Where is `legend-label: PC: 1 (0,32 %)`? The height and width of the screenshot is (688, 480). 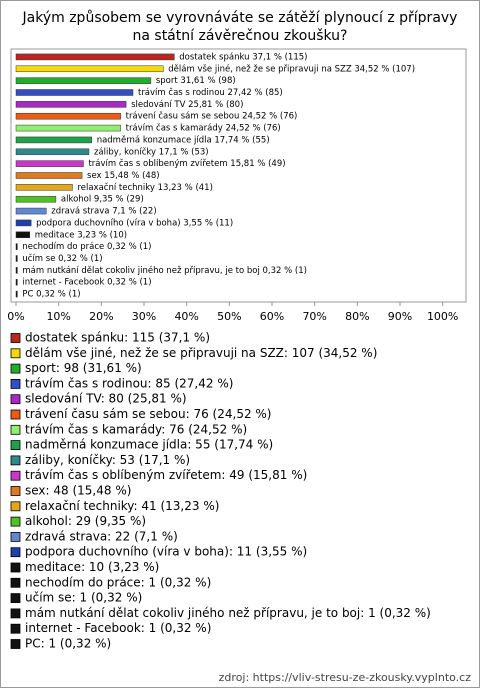 legend-label: PC: 1 (0,32 %) is located at coordinates (68, 644).